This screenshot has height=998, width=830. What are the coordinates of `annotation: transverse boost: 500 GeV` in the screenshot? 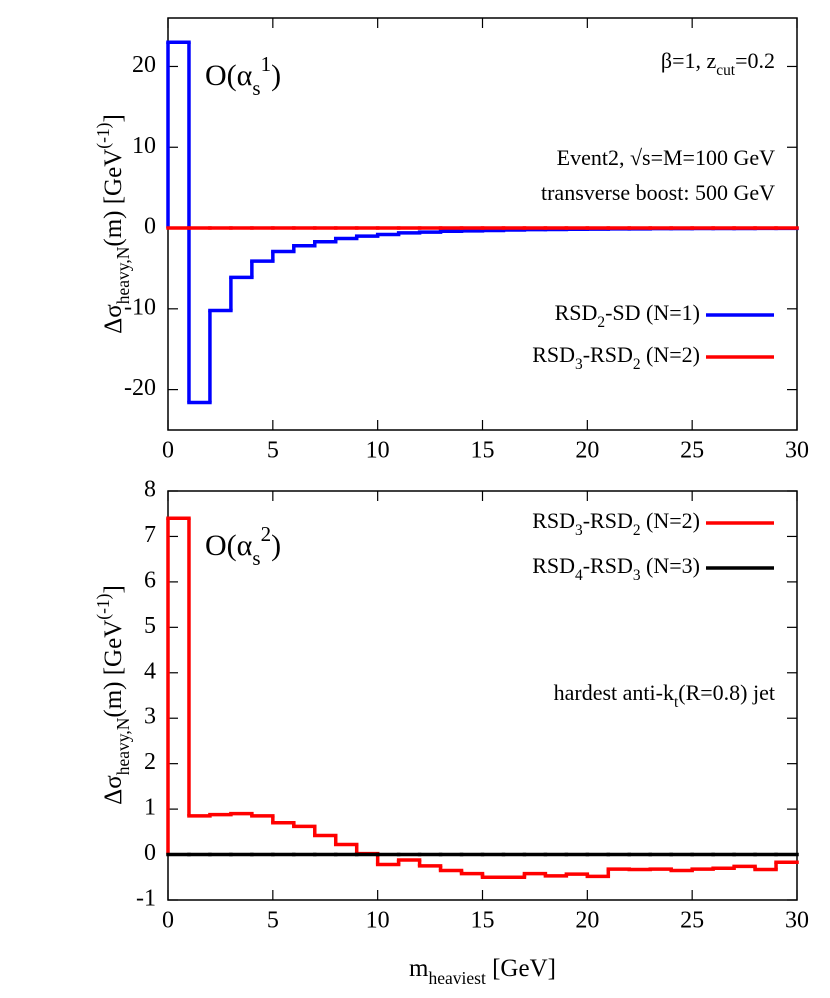 It's located at (658, 192).